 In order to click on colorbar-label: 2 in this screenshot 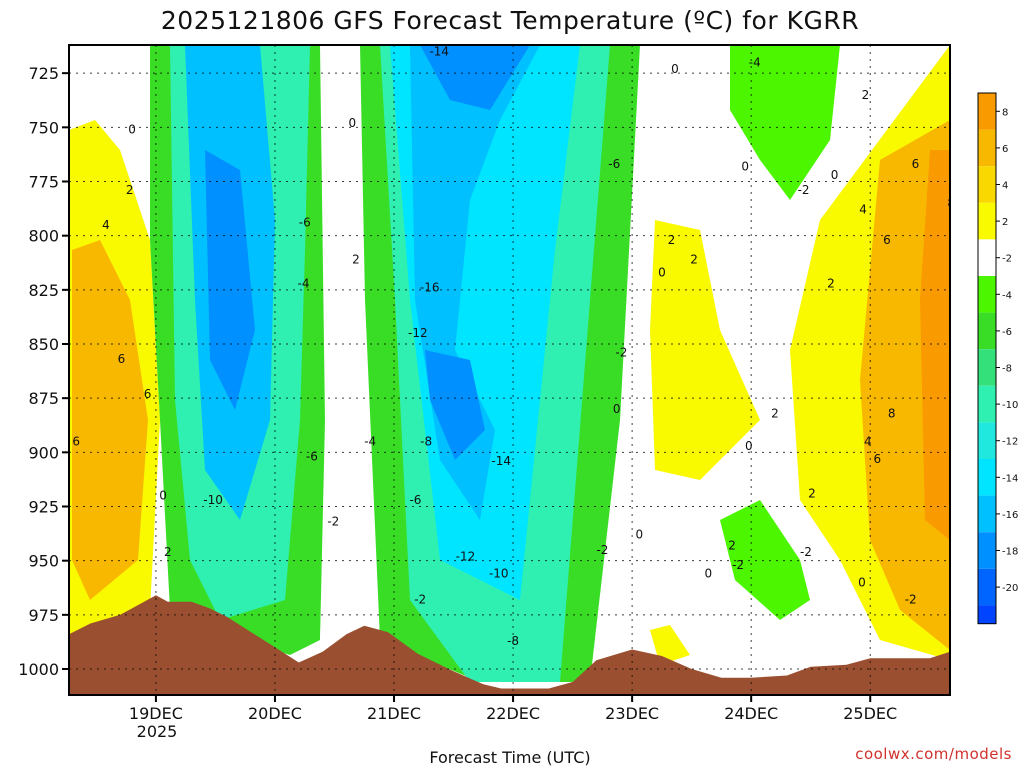, I will do `click(1005, 222)`.